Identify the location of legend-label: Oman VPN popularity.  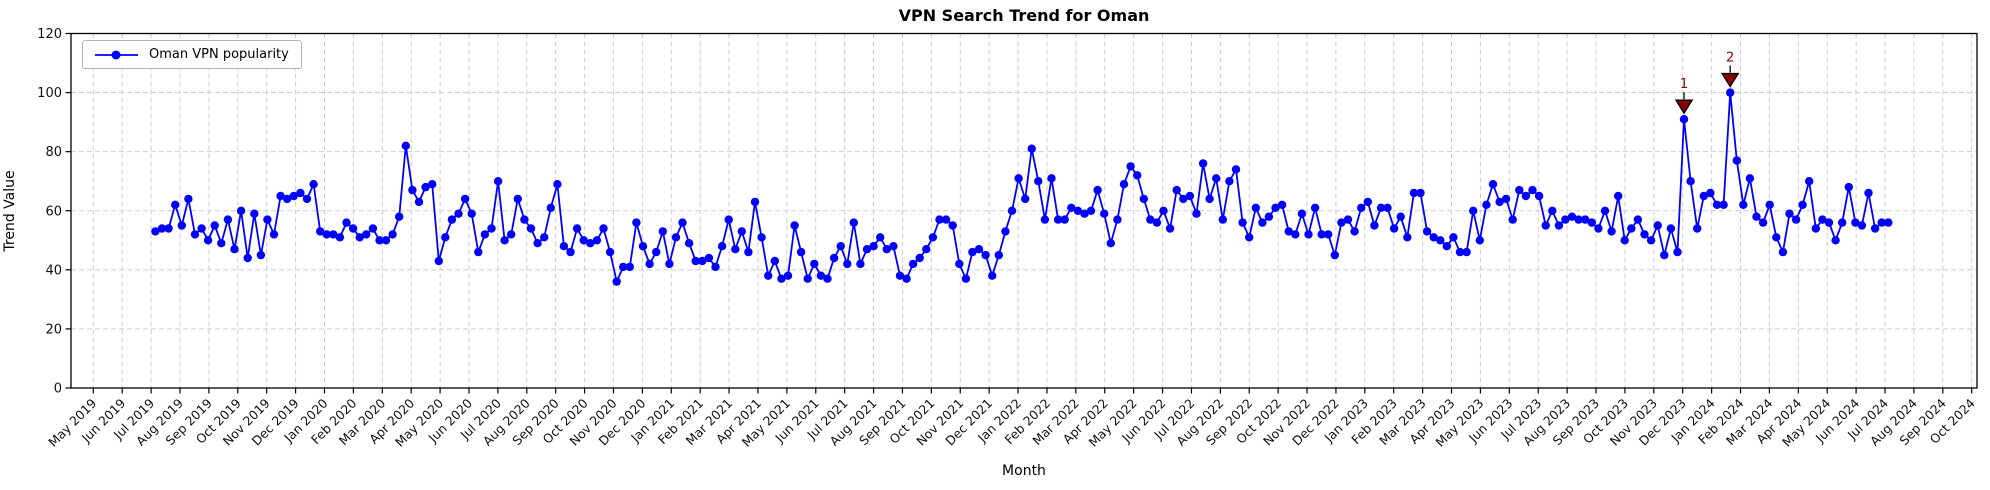
(219, 54).